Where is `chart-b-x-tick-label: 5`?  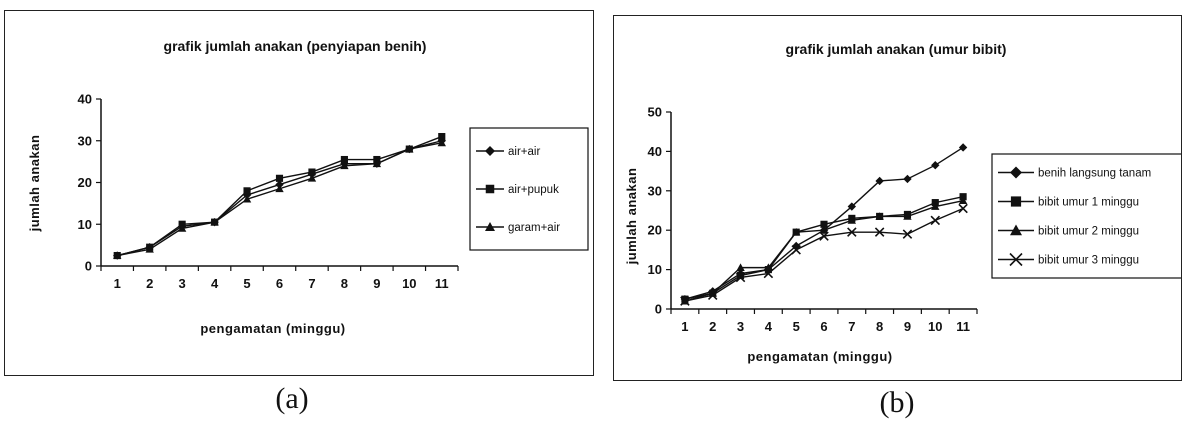
chart-b-x-tick-label: 5 is located at coordinates (796, 326).